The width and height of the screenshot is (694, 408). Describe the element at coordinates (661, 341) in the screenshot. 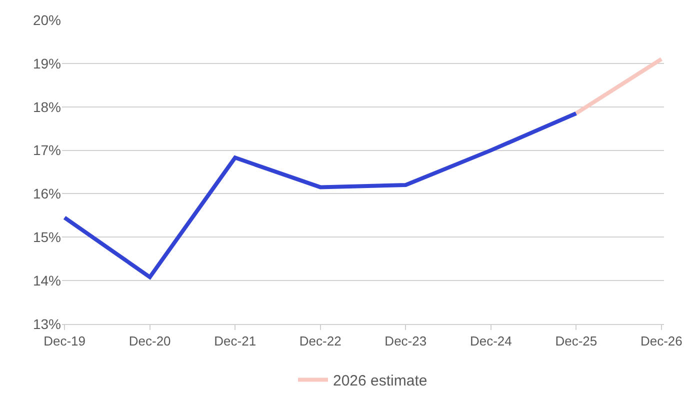

I see `x-tick-label: Dec-26` at that location.